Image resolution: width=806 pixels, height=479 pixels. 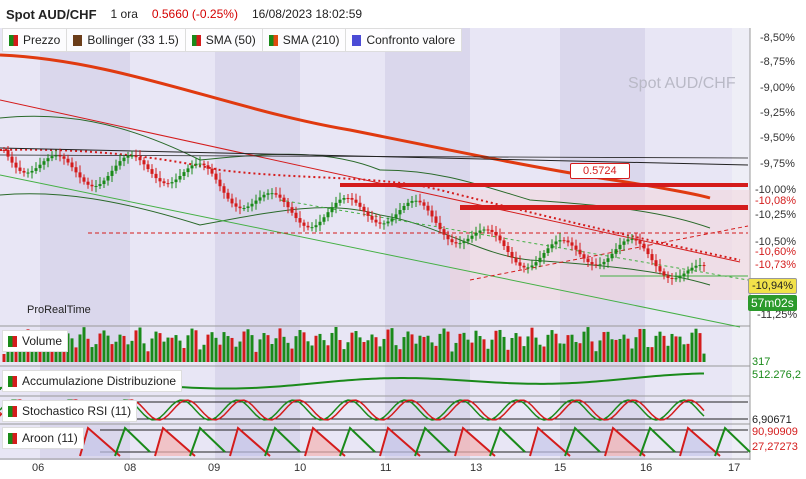 I want to click on trendline, so click(x=374, y=156).